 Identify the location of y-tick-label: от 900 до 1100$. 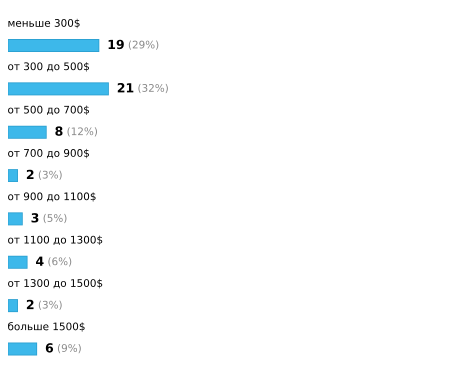
(52, 197).